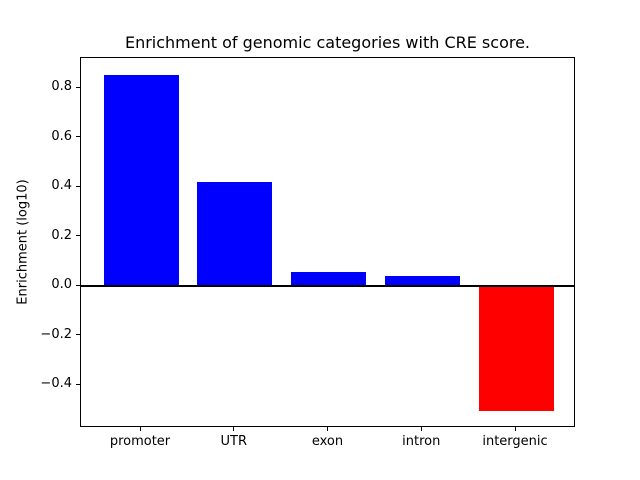 This screenshot has width=640, height=480. What do you see at coordinates (140, 441) in the screenshot?
I see `x-tick-label-promoter: promoter` at bounding box center [140, 441].